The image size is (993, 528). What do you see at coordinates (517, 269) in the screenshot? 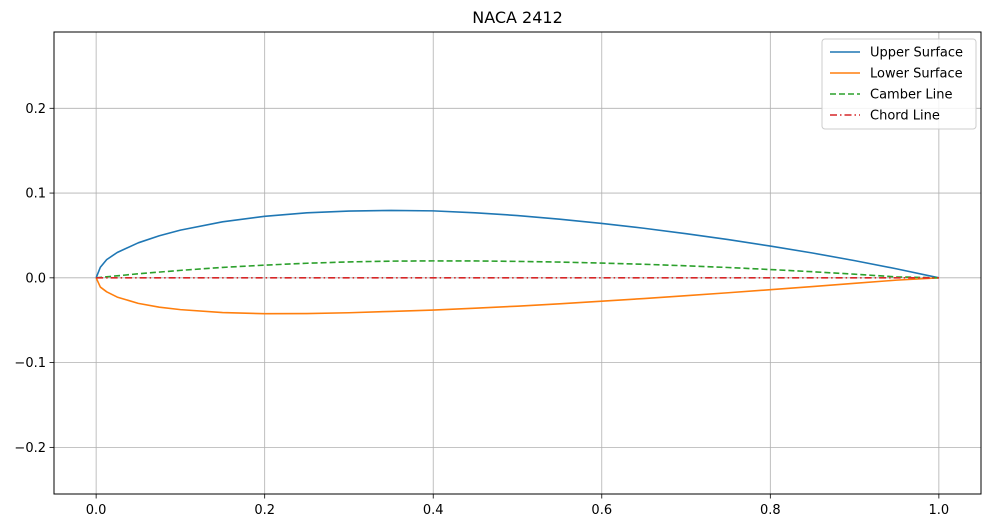
I see `series-line-camber-line` at bounding box center [517, 269].